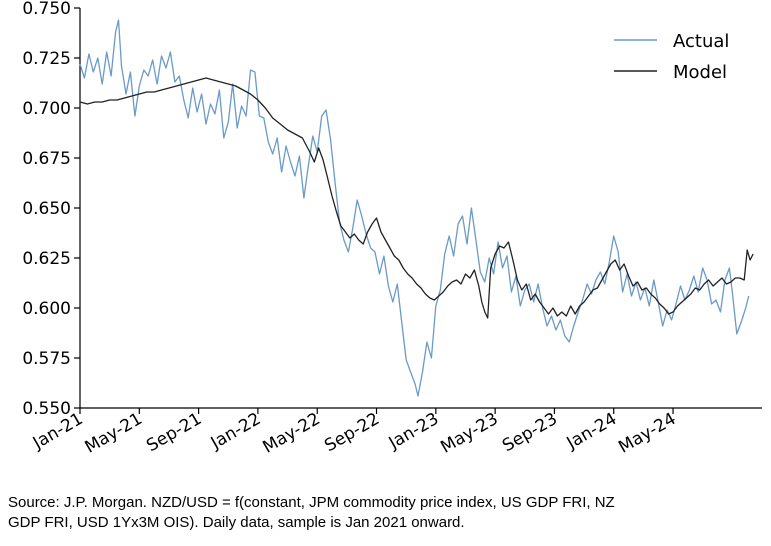 Image resolution: width=771 pixels, height=546 pixels. I want to click on y-tick-label: 0.600, so click(46, 309).